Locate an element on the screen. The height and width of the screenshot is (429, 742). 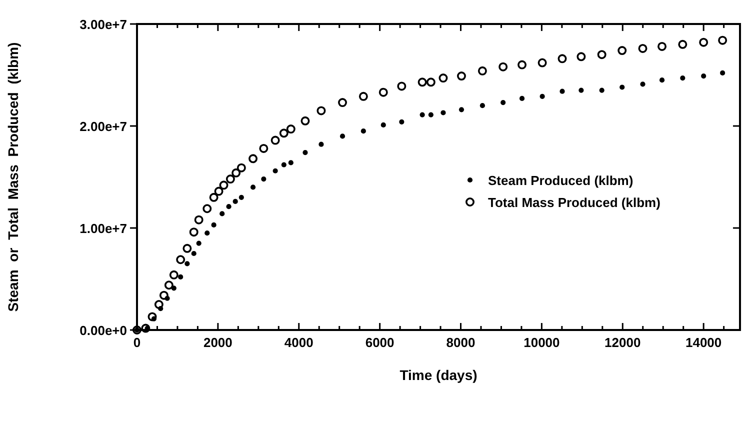
x-tick-label: 12000 is located at coordinates (622, 342).